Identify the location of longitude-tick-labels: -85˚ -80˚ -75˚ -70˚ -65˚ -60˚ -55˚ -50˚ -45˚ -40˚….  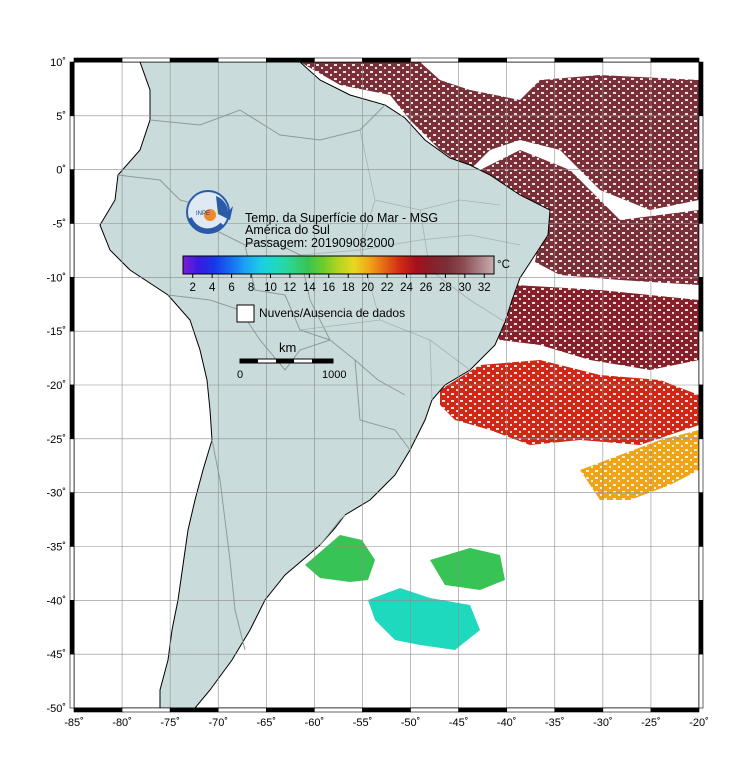
(386, 723).